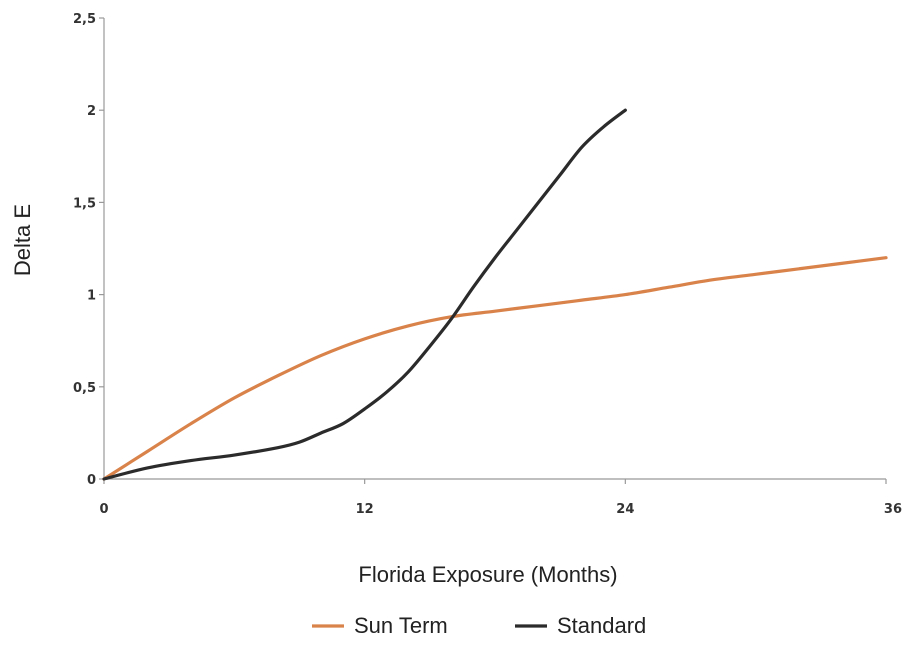  I want to click on y-tick-label: 1, so click(91, 296).